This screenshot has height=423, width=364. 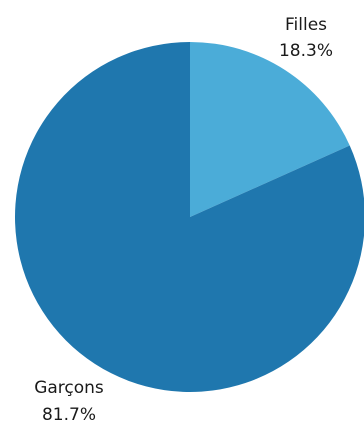 What do you see at coordinates (306, 51) in the screenshot?
I see `slice-value-filles: 18.3%` at bounding box center [306, 51].